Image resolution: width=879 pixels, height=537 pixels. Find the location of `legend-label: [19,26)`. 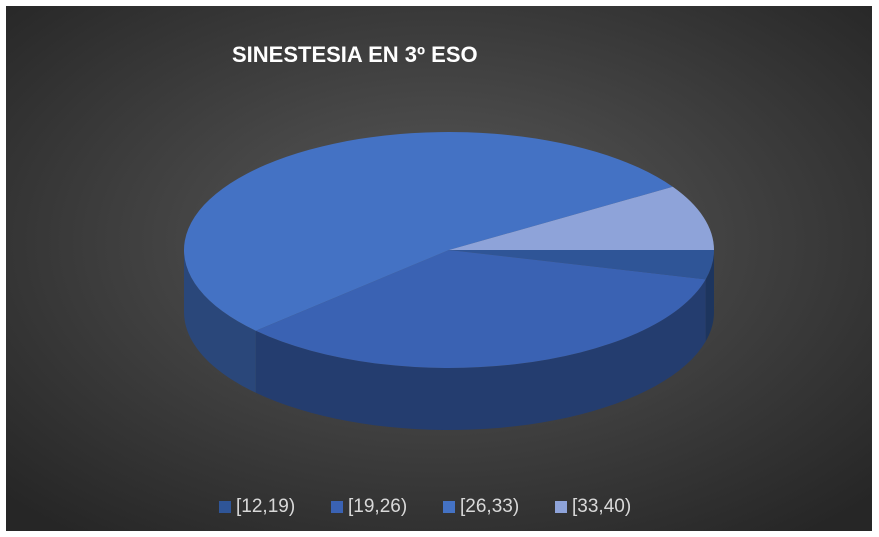

legend-label: [19,26) is located at coordinates (377, 506).